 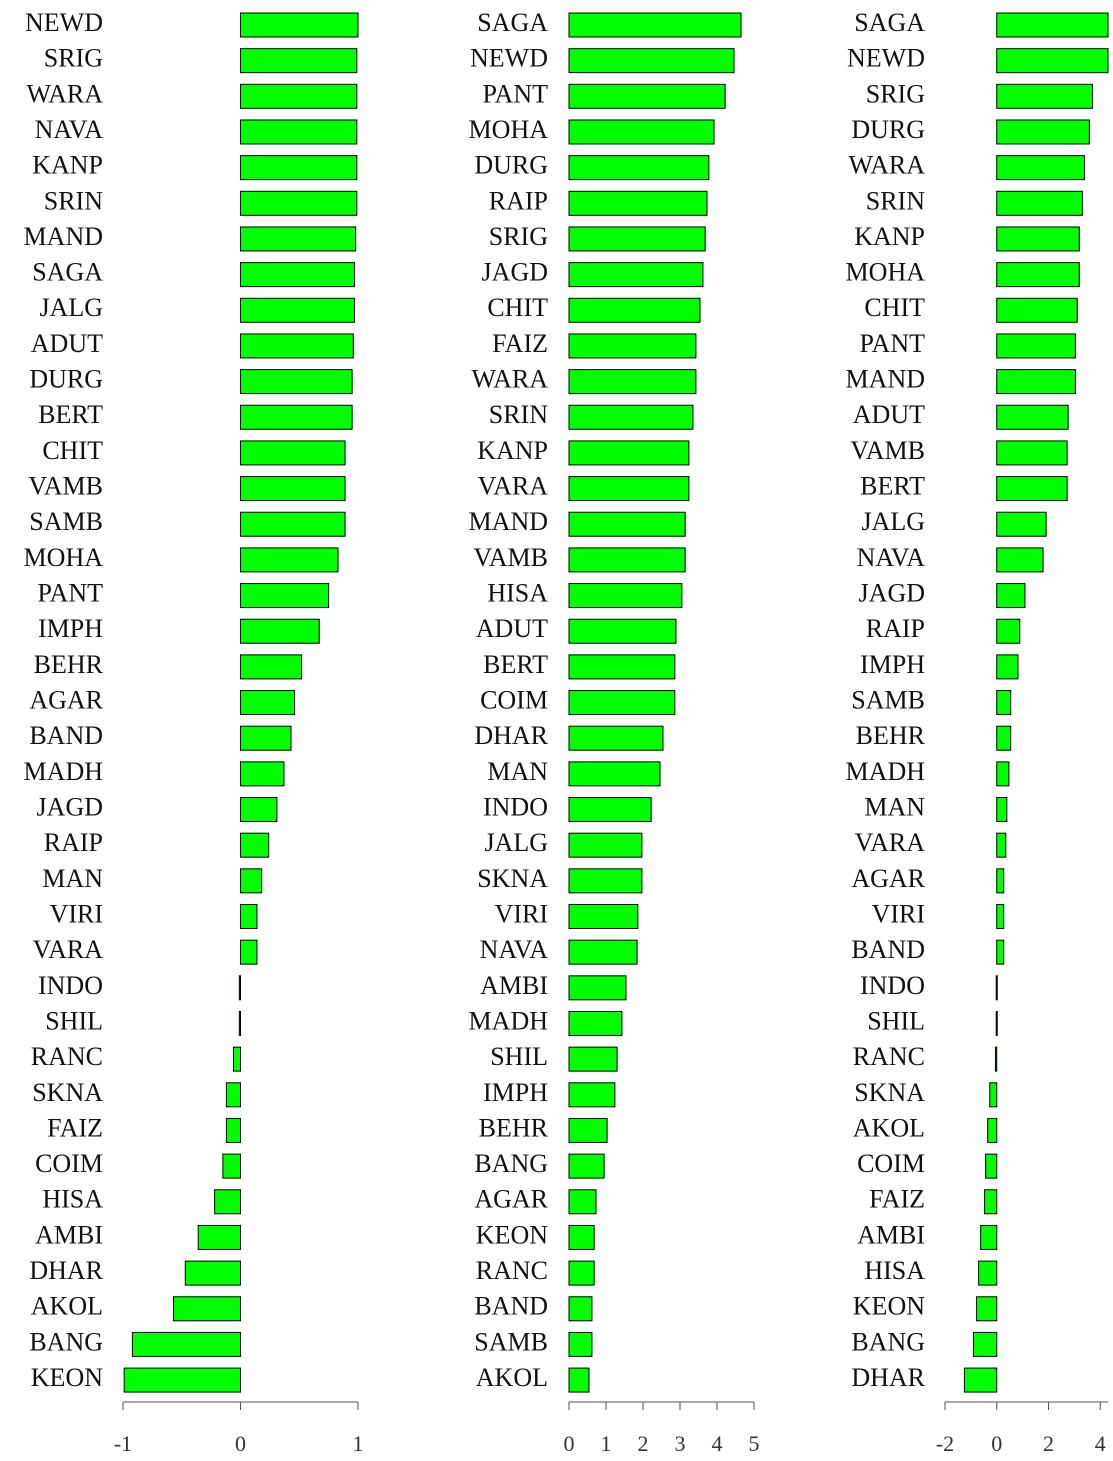 I want to click on category-label: VAMB, so click(x=510, y=557).